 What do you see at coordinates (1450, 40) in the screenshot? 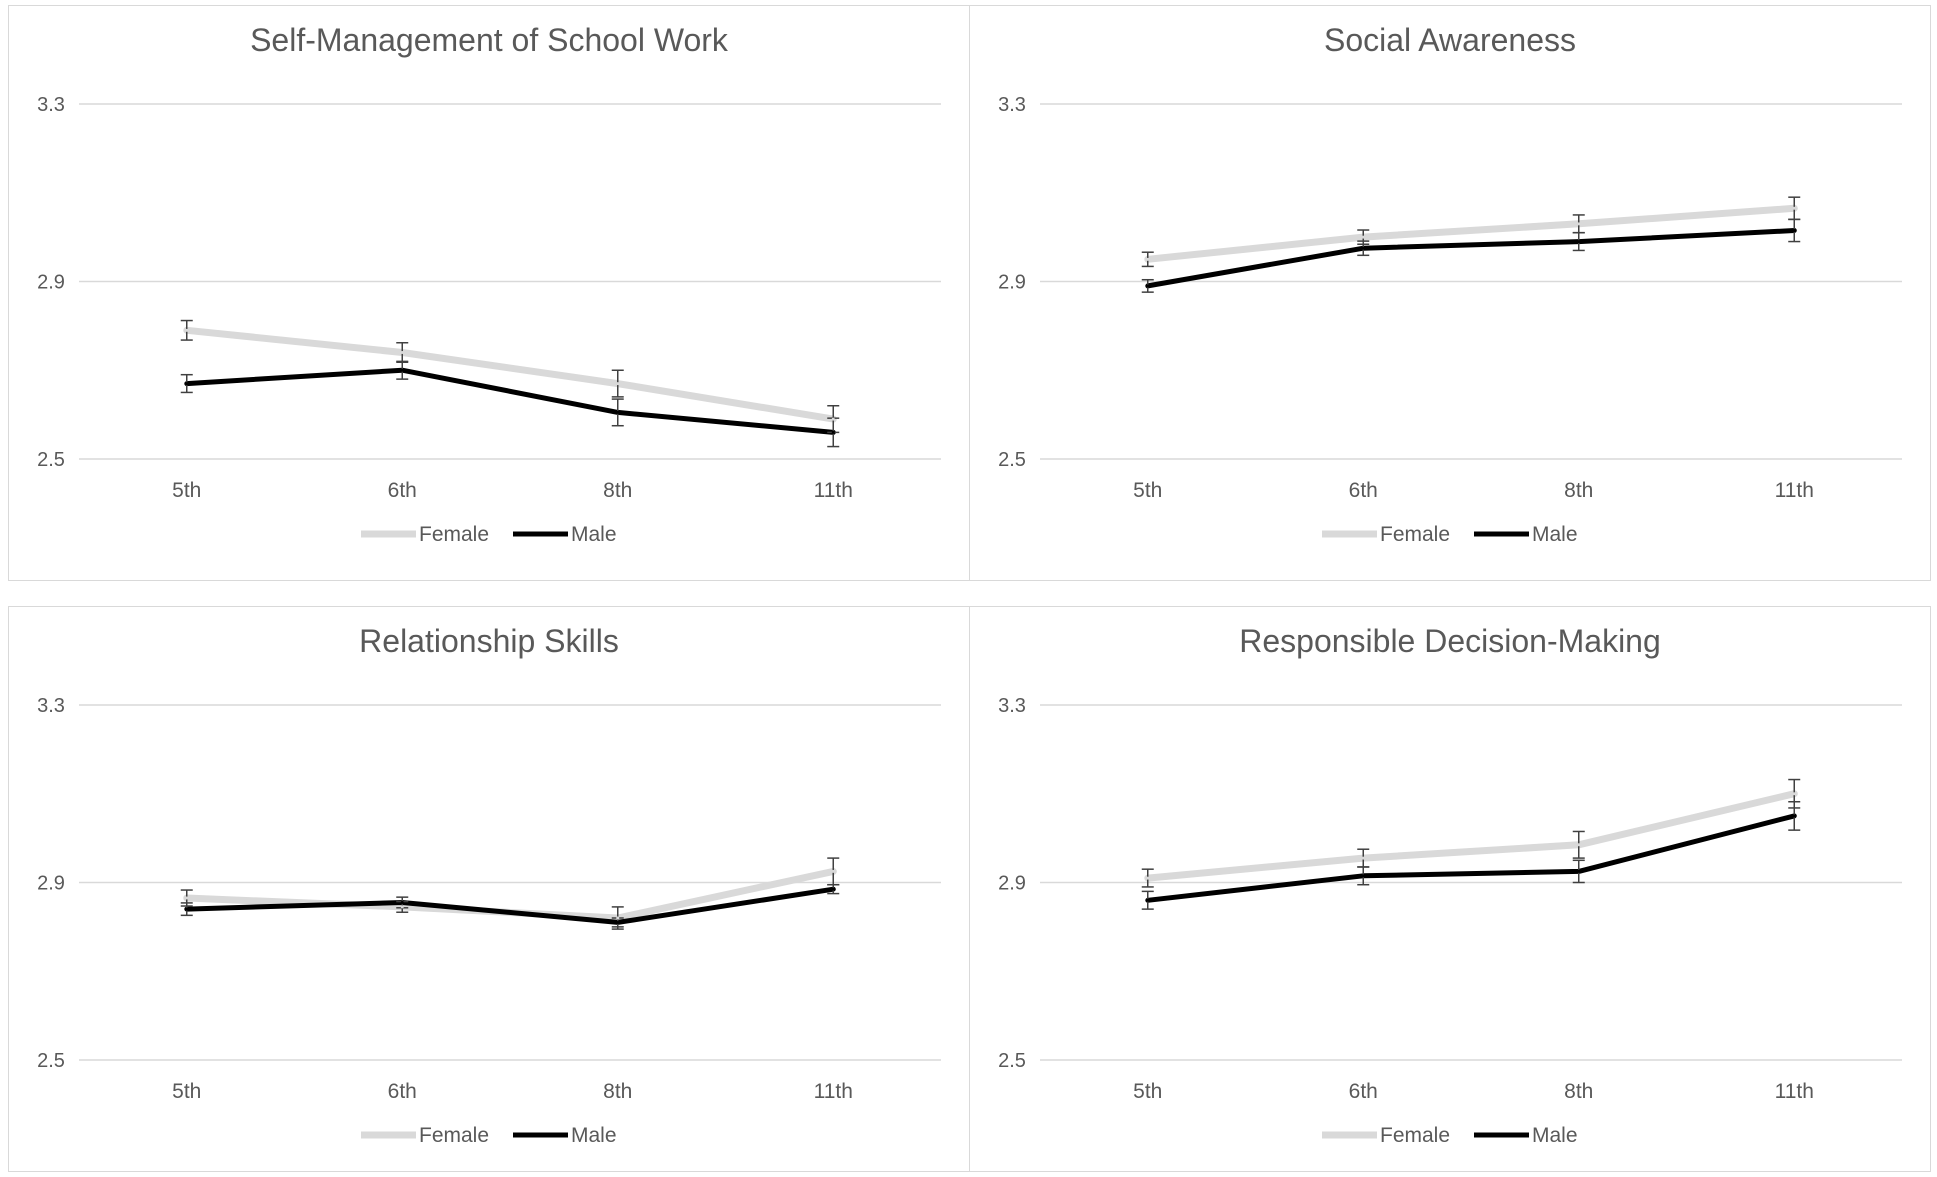
I see `chart-title: Social Awareness` at bounding box center [1450, 40].